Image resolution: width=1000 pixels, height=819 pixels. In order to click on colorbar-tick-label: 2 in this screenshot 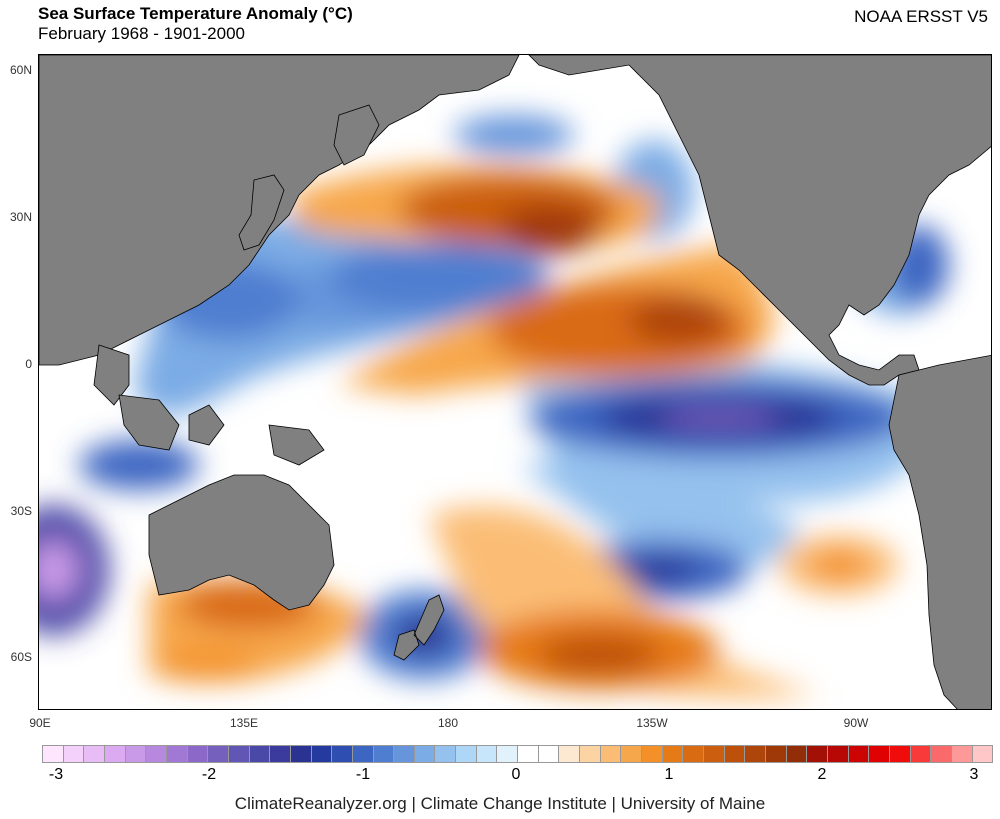, I will do `click(822, 774)`.